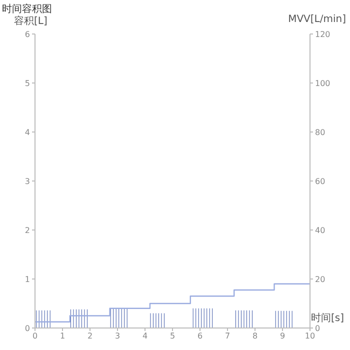  What do you see at coordinates (27, 9) in the screenshot?
I see `chart-title: 时间容积图` at bounding box center [27, 9].